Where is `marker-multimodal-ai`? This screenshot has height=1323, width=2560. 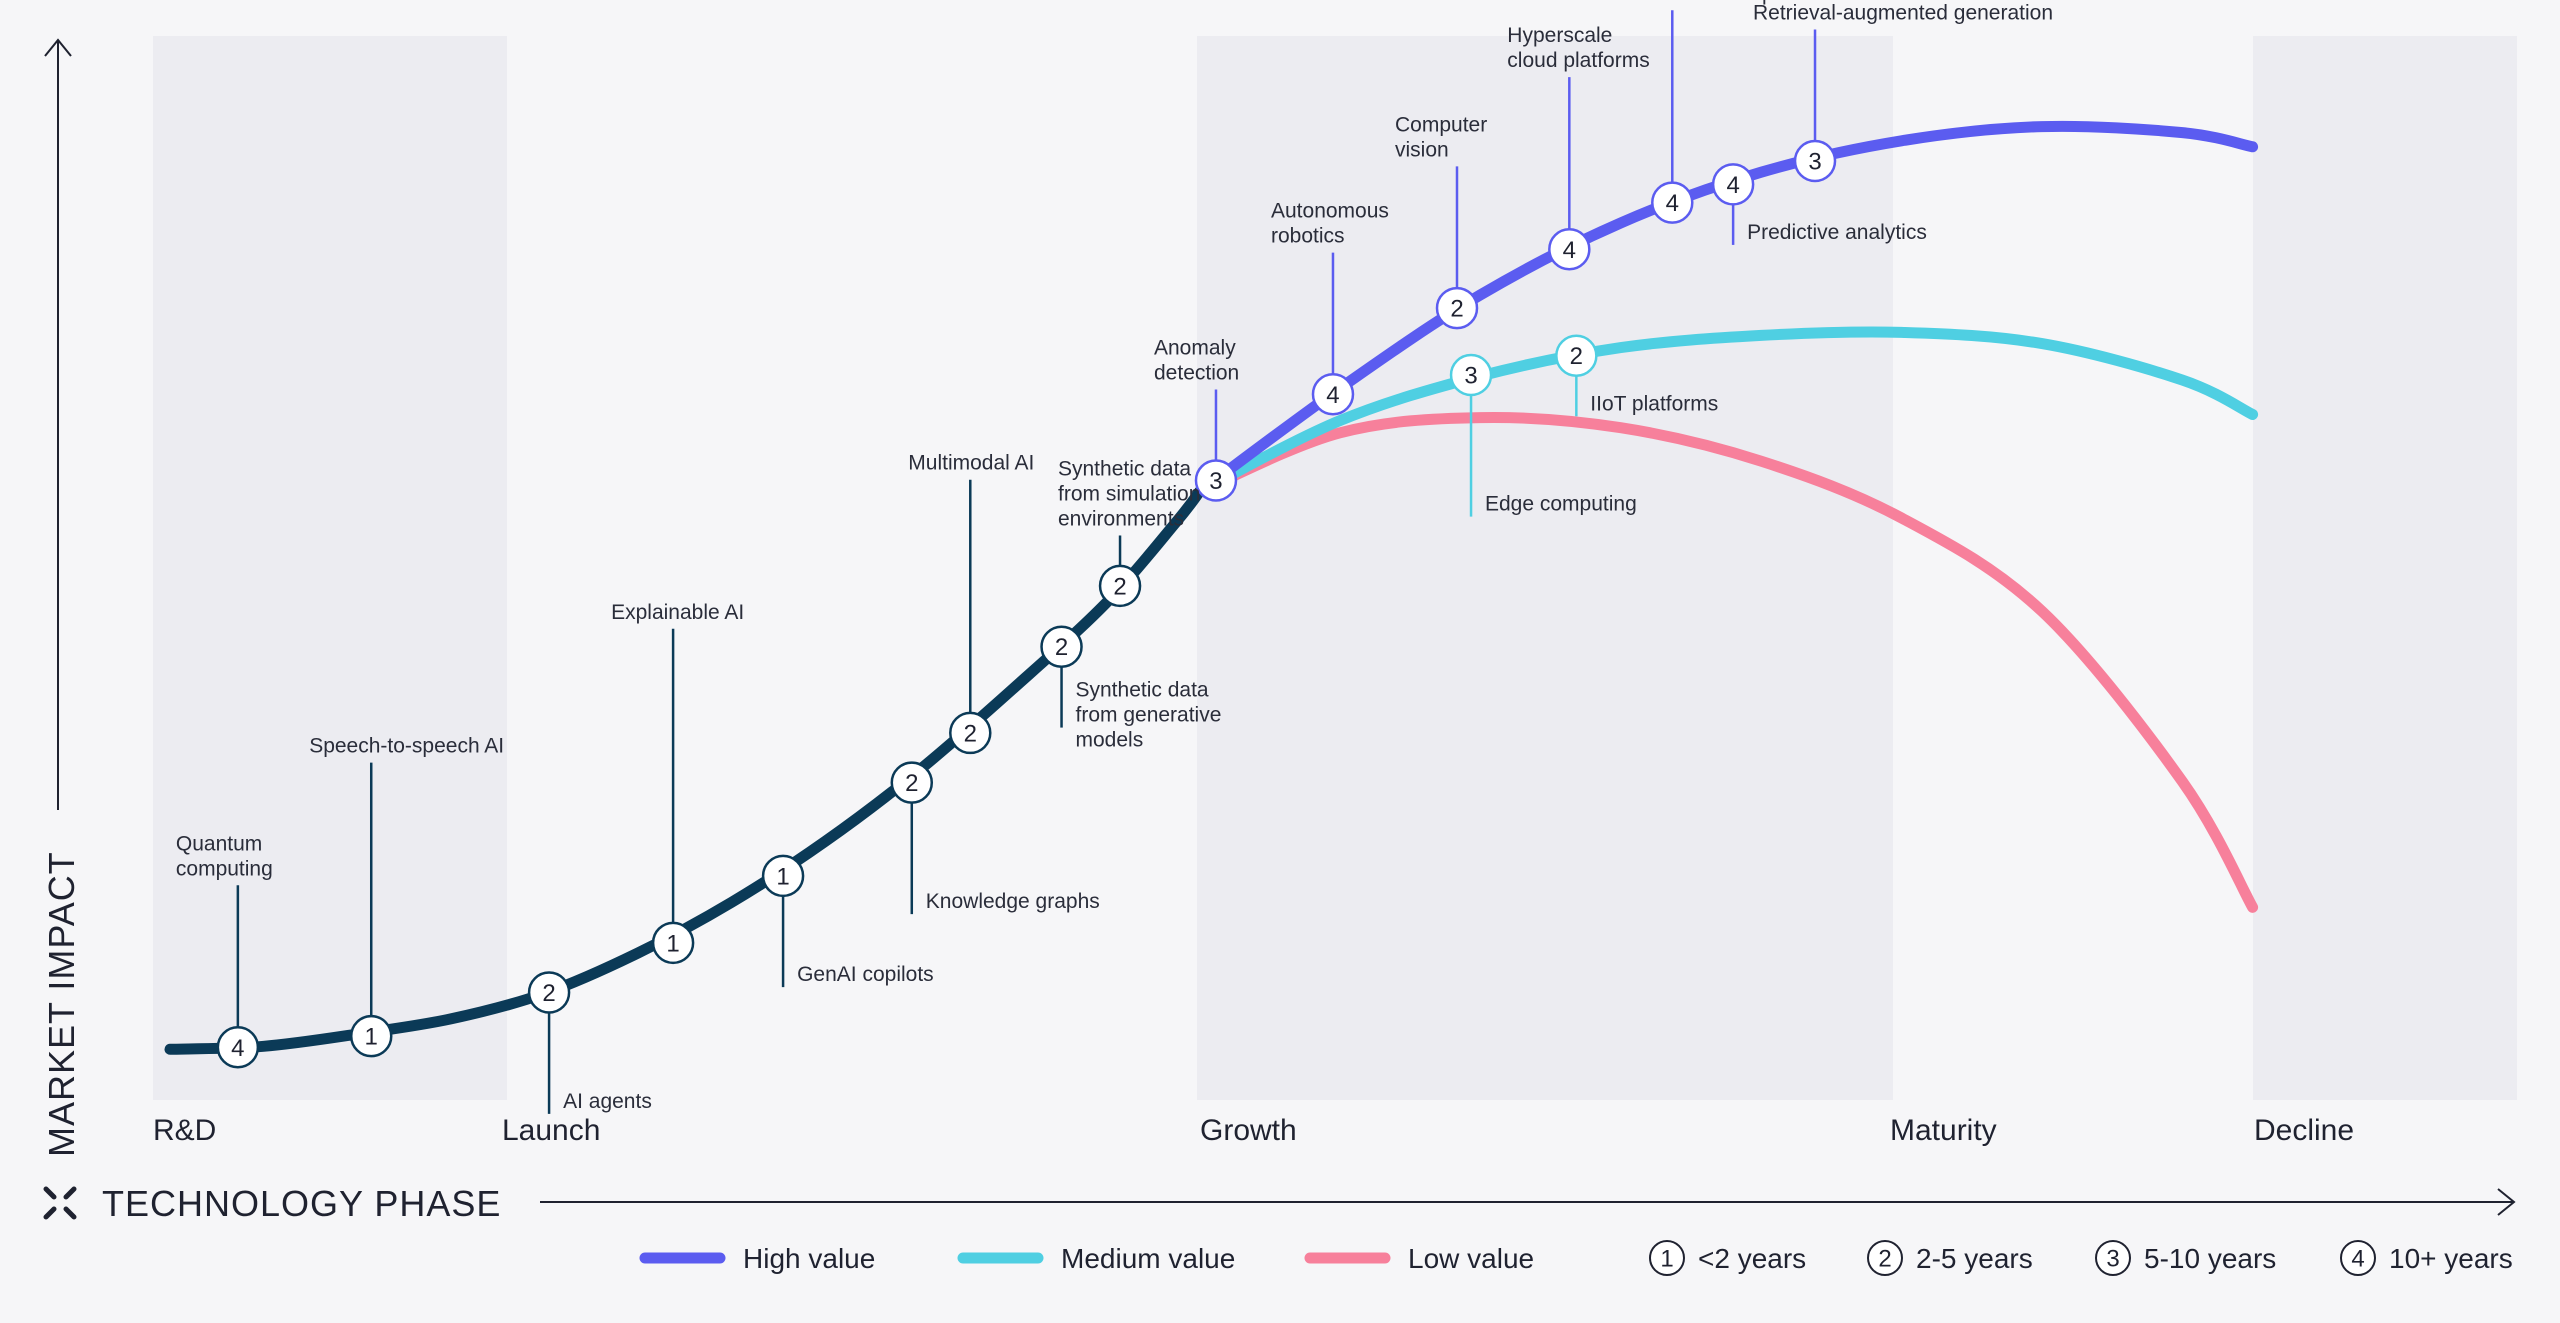 marker-multimodal-ai is located at coordinates (970, 733).